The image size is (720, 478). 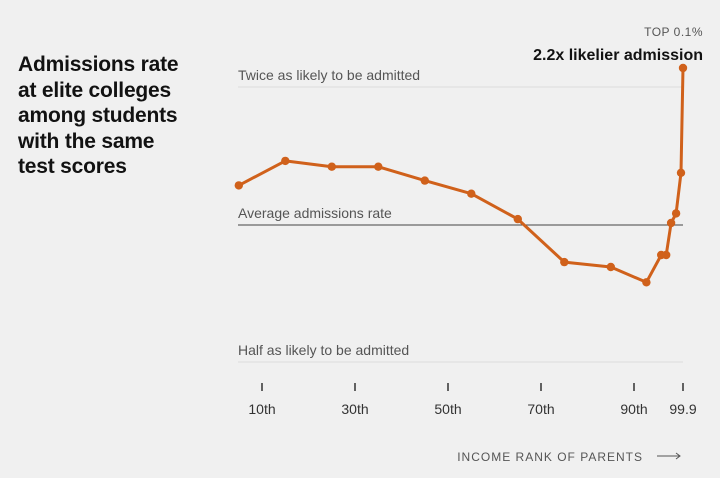 I want to click on gridlabel-half: Half as likely to be admitted, so click(x=323, y=350).